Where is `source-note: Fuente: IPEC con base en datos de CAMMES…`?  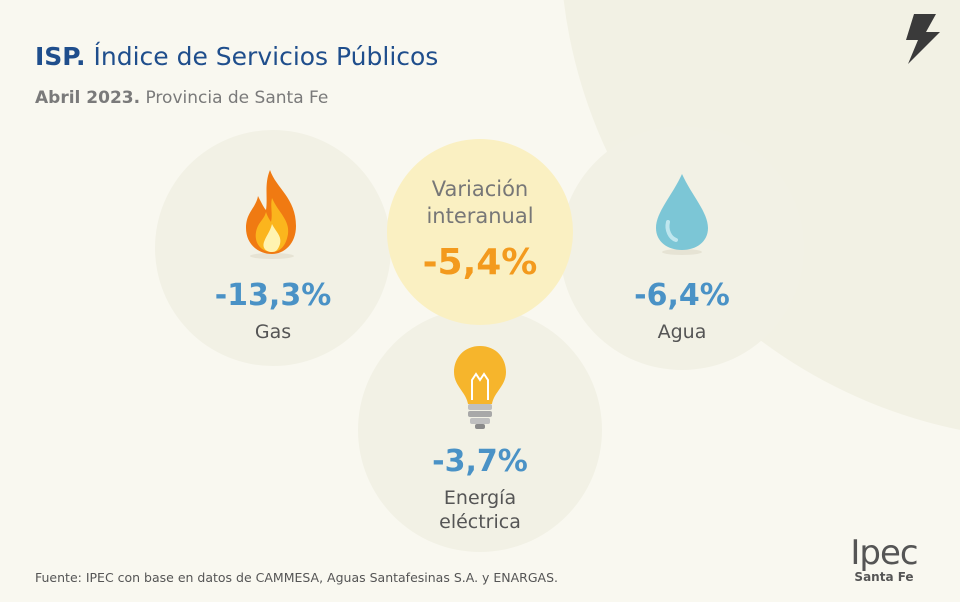 source-note: Fuente: IPEC con base en datos de CAMMES… is located at coordinates (297, 577).